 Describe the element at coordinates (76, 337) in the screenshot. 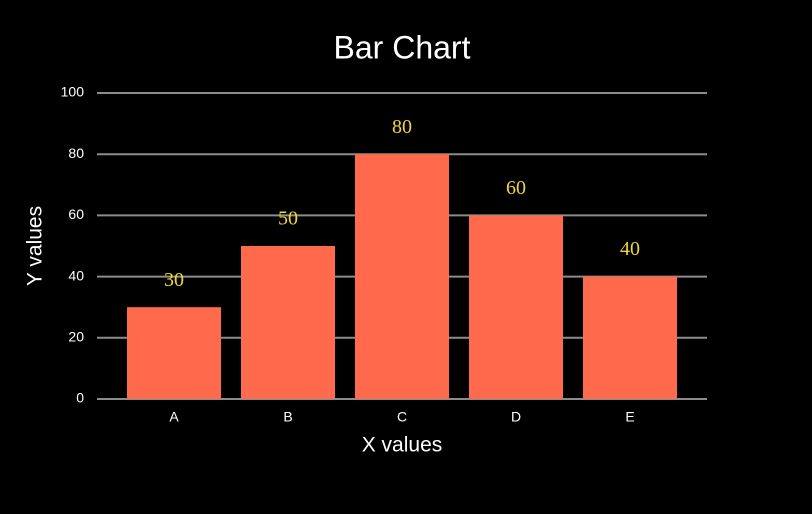

I see `y-tick-label: 20` at that location.